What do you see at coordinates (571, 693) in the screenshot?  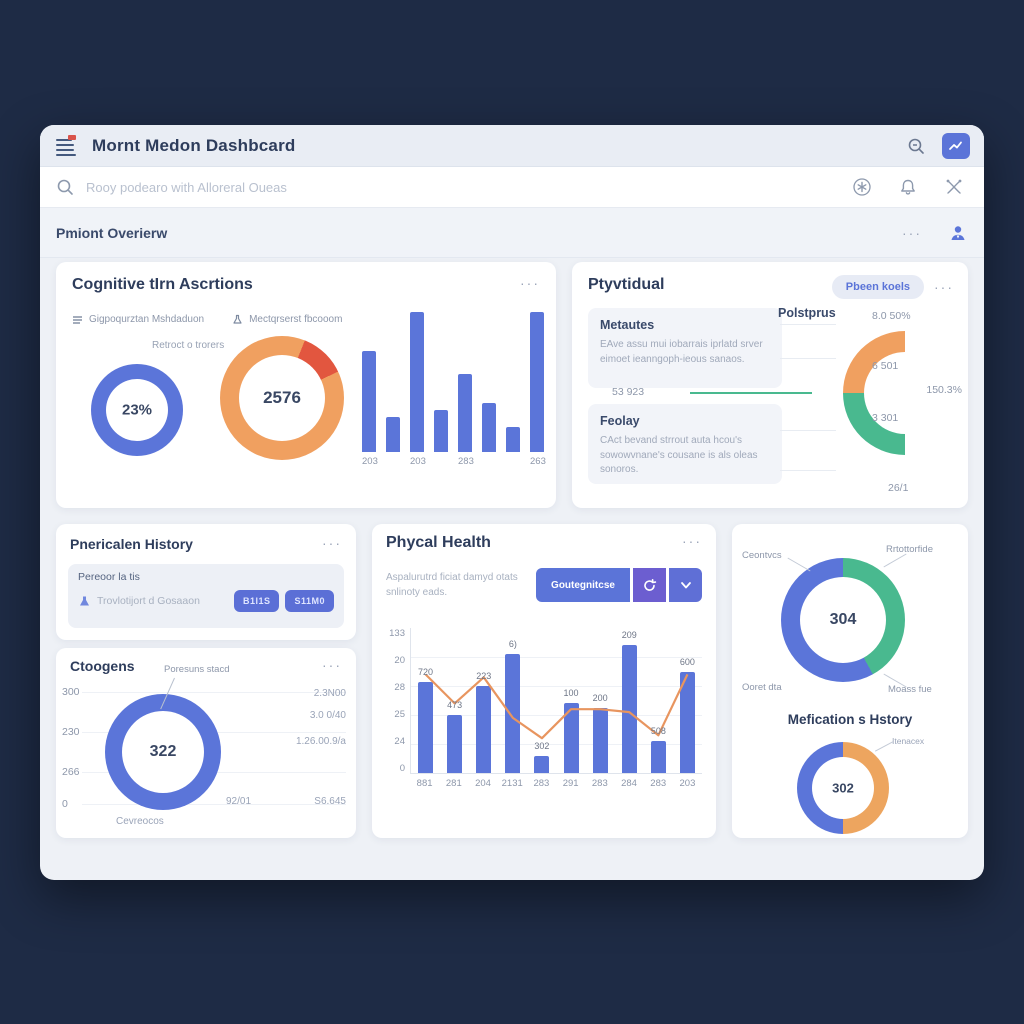 I see `data-label: 100` at bounding box center [571, 693].